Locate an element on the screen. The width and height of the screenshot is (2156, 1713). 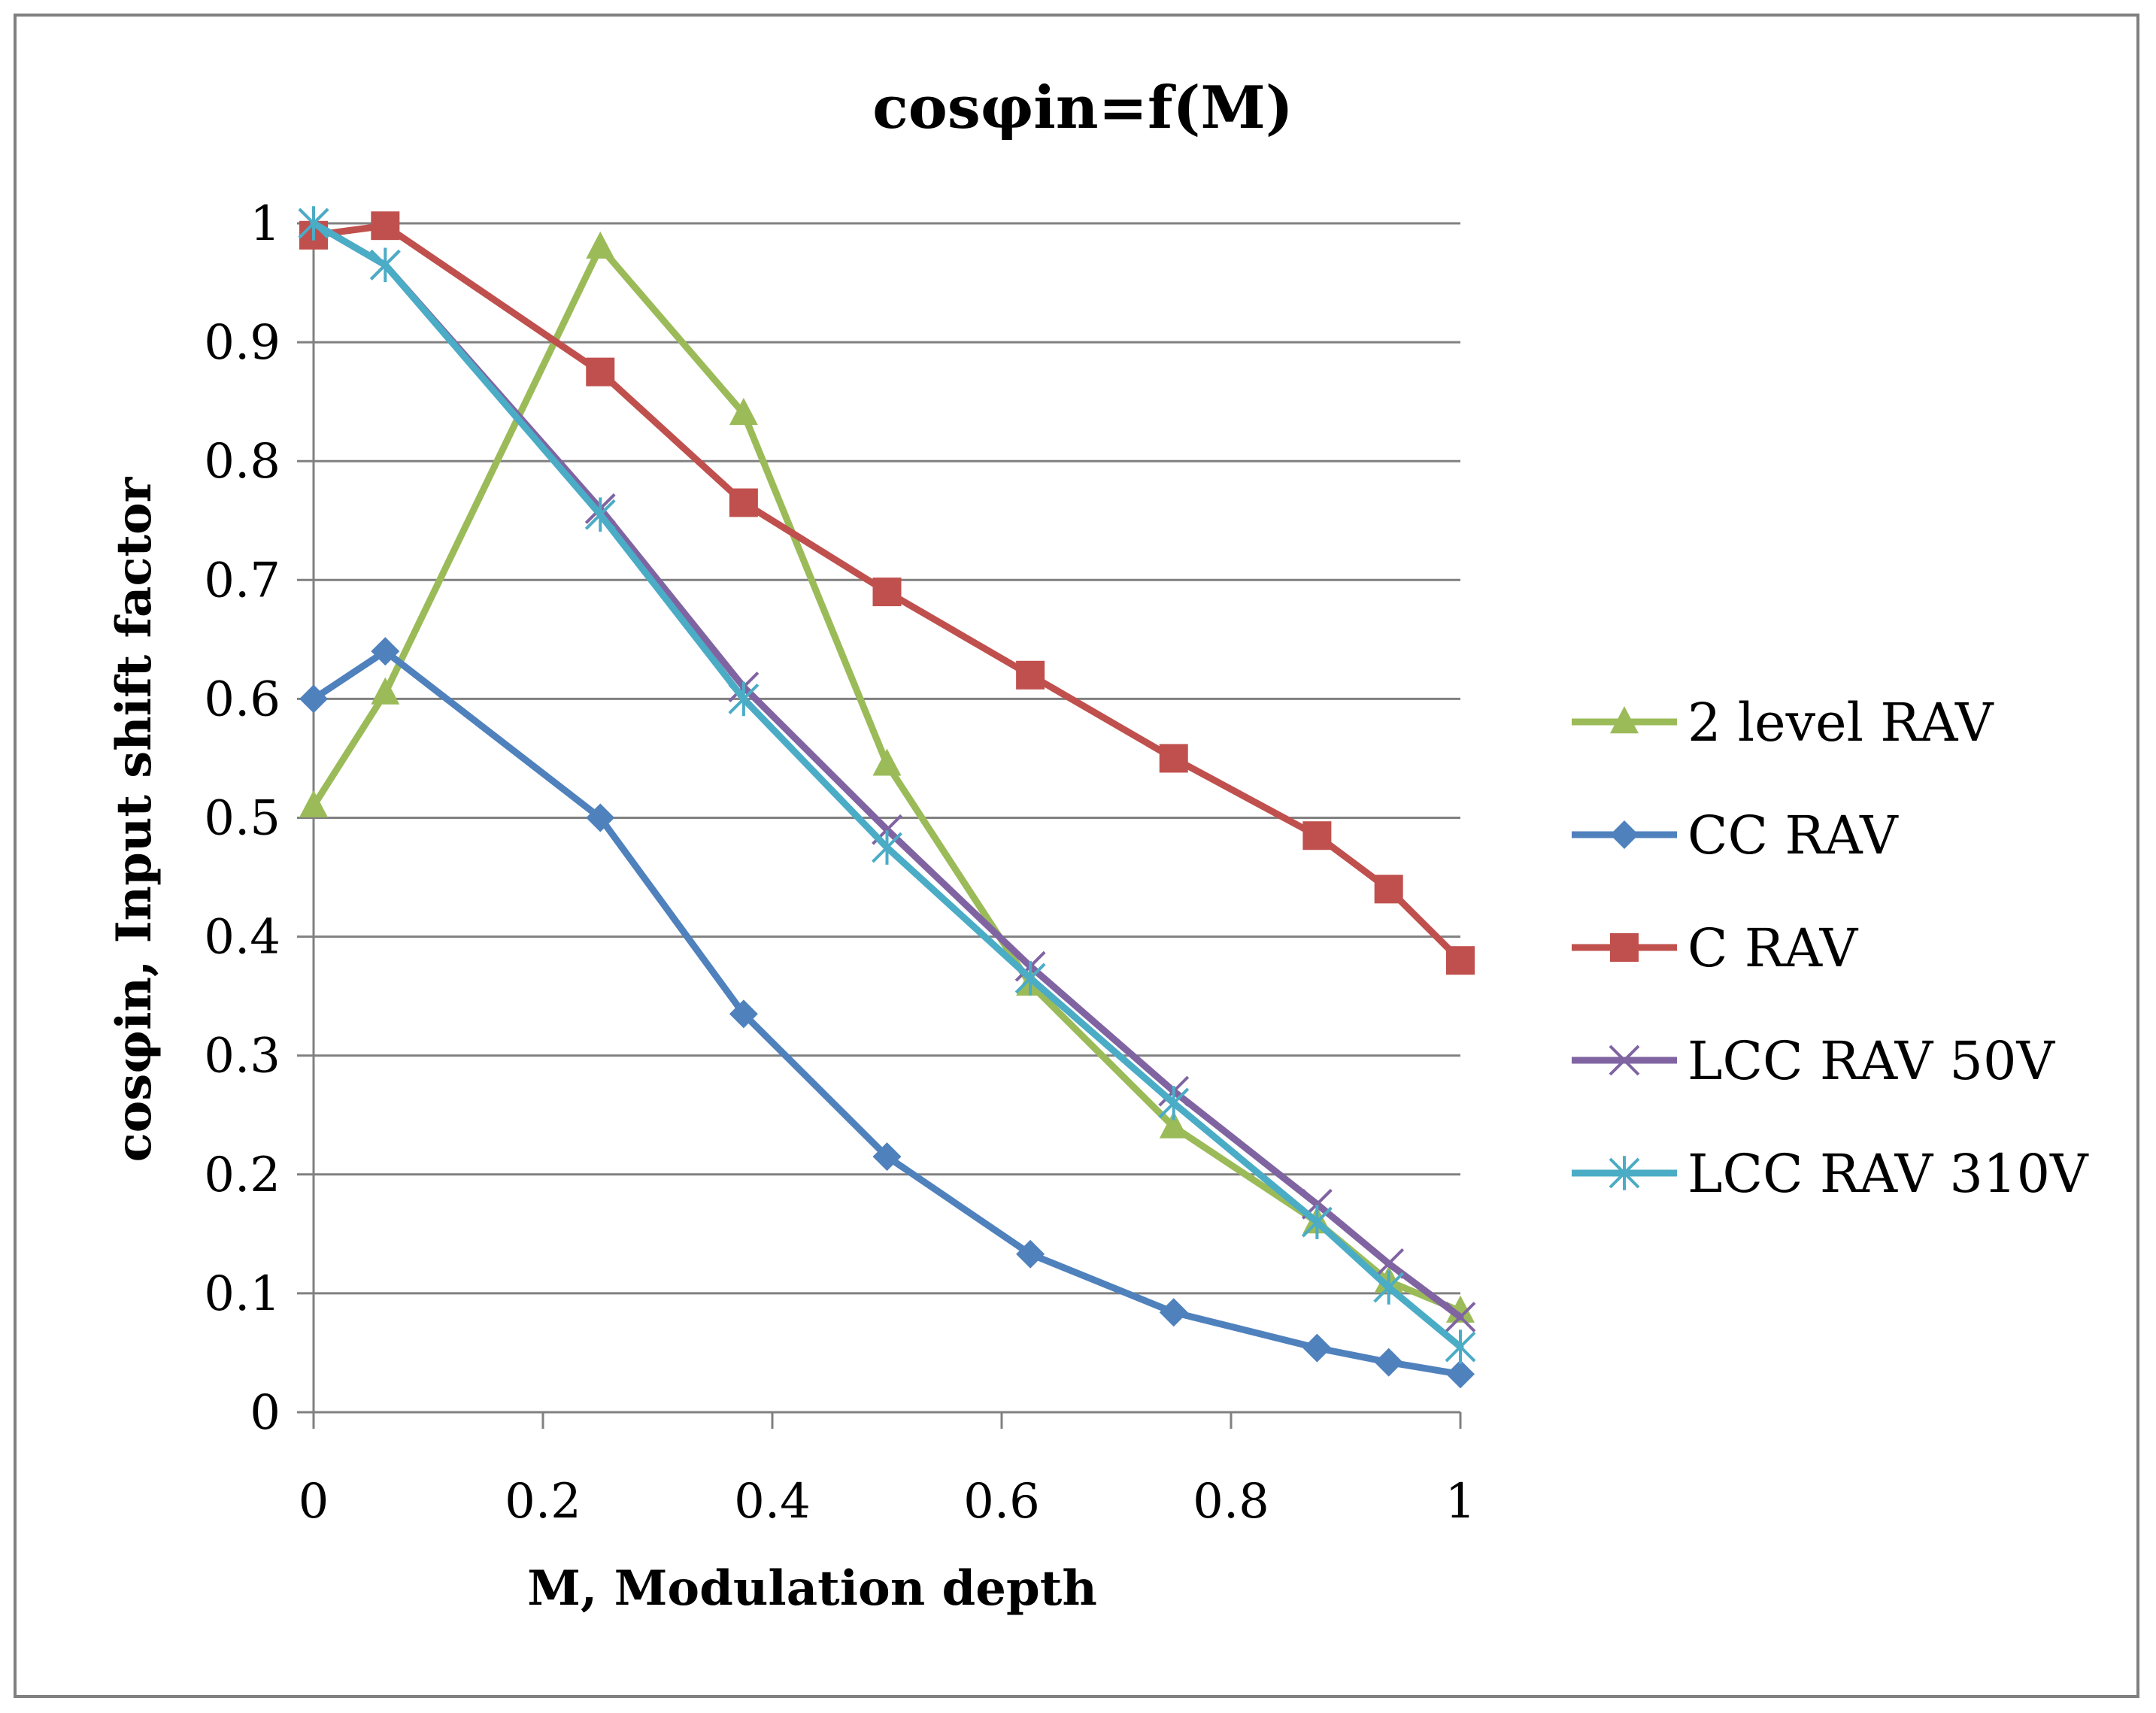
y-tick-label: 0.5 is located at coordinates (242, 819).